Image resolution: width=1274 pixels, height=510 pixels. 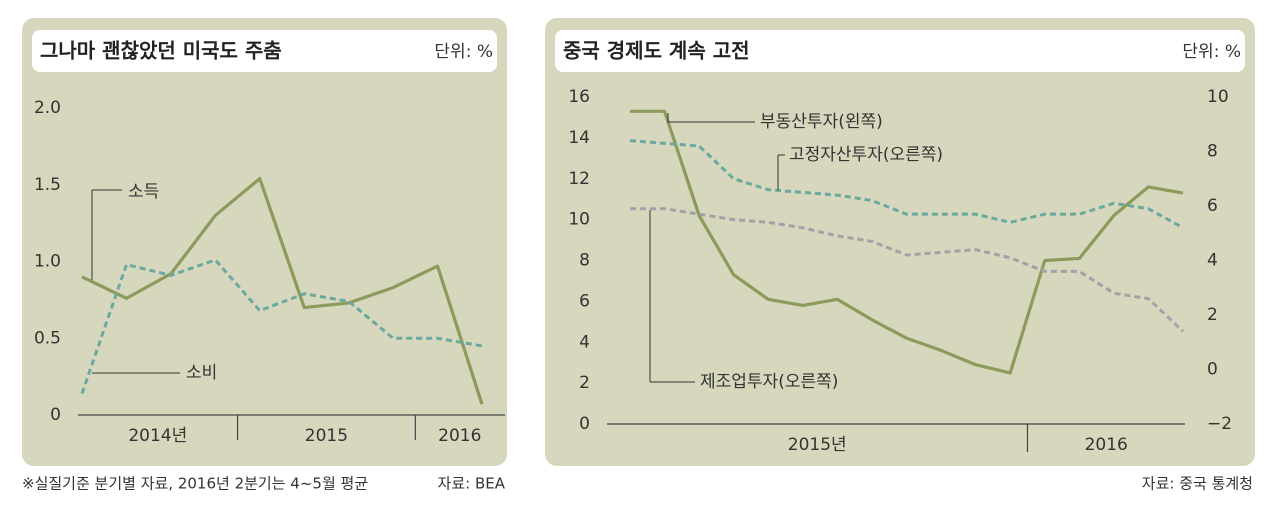 What do you see at coordinates (1212, 370) in the screenshot?
I see `y2-tick-label: 0` at bounding box center [1212, 370].